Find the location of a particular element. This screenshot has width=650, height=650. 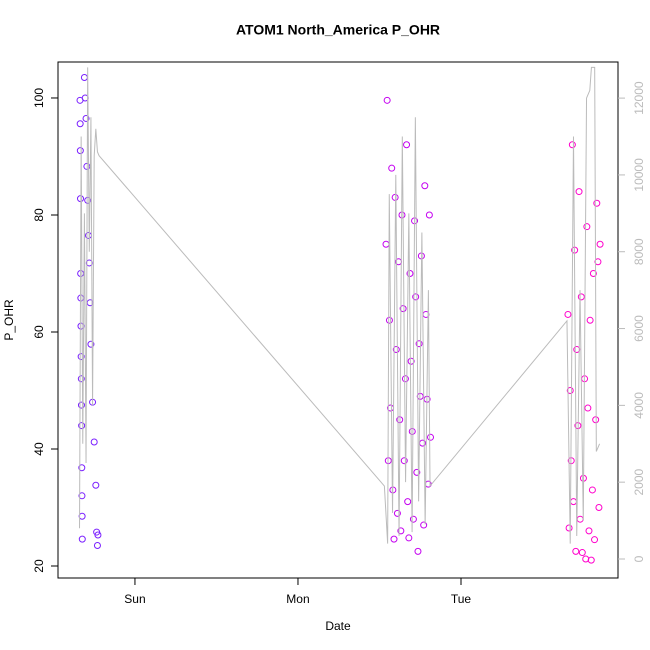

y-tick-label: 40 is located at coordinates (39, 449).